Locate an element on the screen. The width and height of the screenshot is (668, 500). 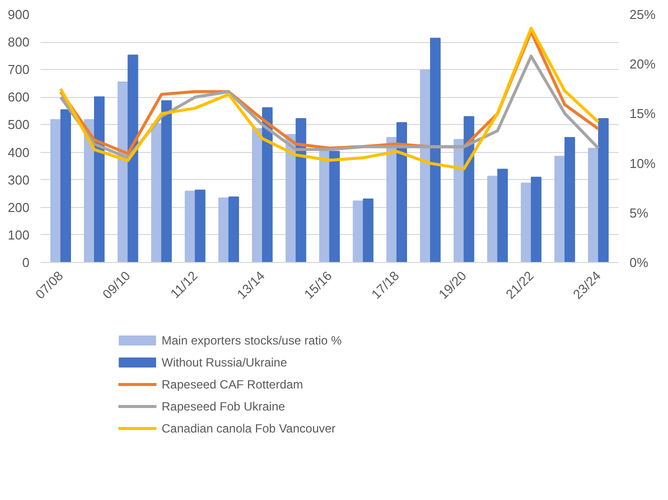
legend-label: Rapeseed CAF Rotterdam is located at coordinates (233, 385).